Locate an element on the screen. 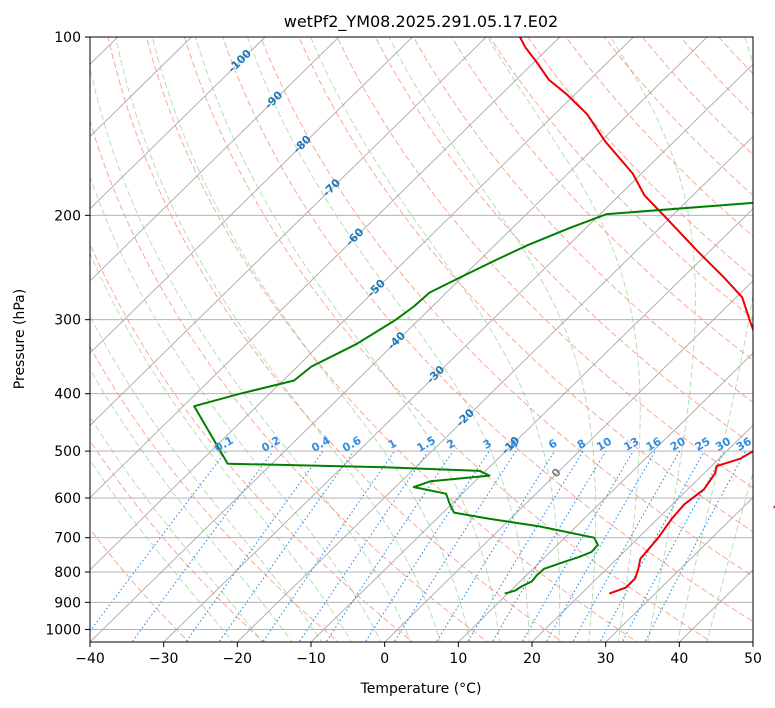  x-tick-label: −30 is located at coordinates (164, 659).